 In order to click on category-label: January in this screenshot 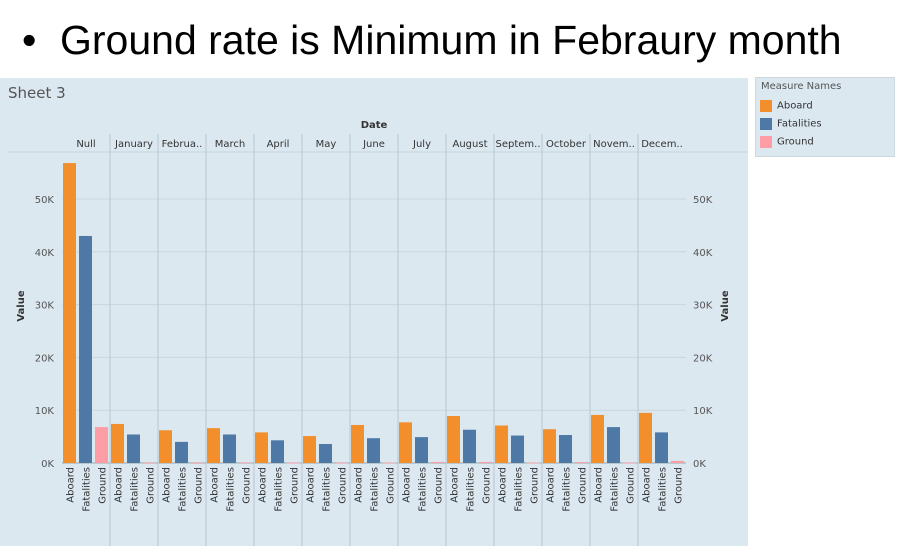, I will do `click(133, 144)`.